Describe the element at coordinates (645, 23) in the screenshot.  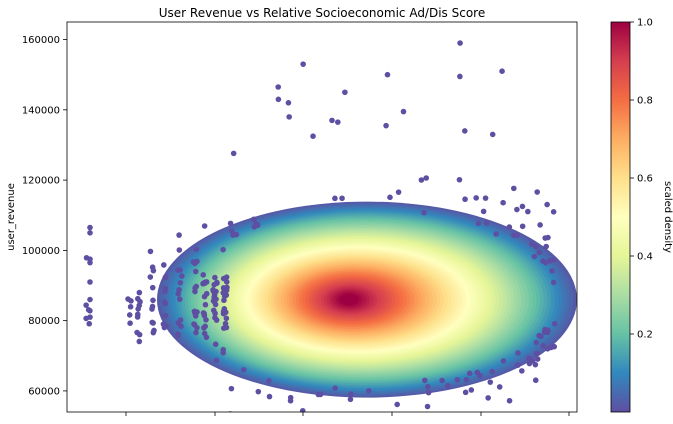
I see `colorbar-tick-label: 1.0` at that location.